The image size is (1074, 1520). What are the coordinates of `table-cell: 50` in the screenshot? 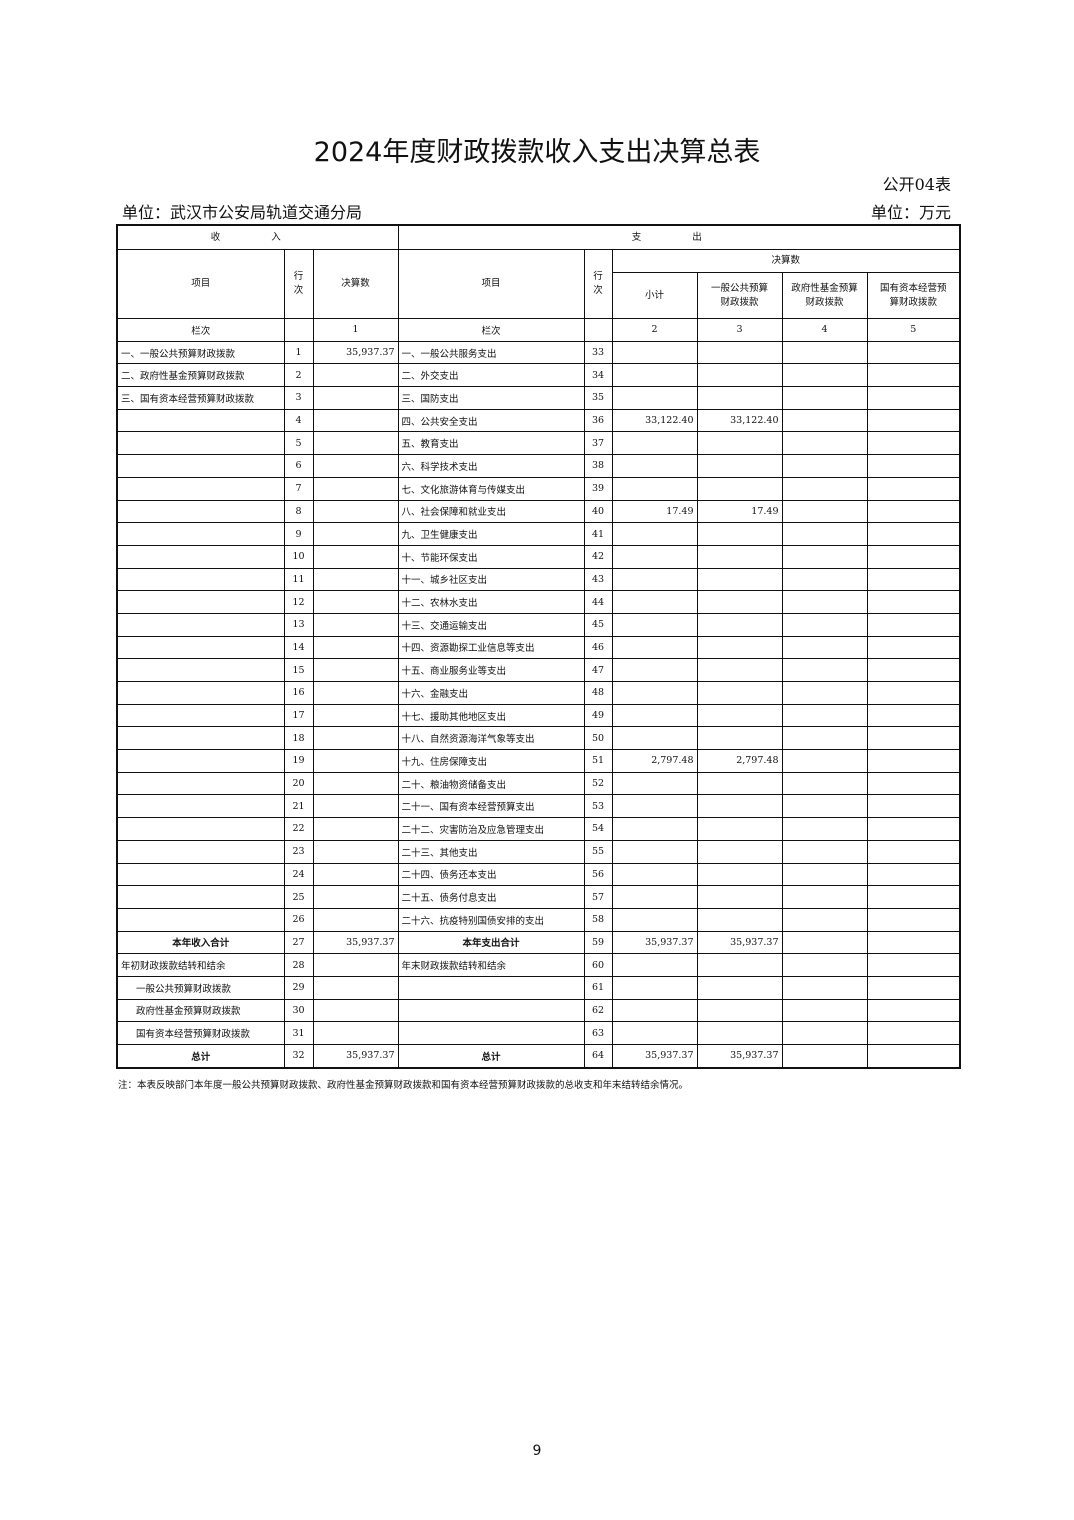 It's located at (598, 738).